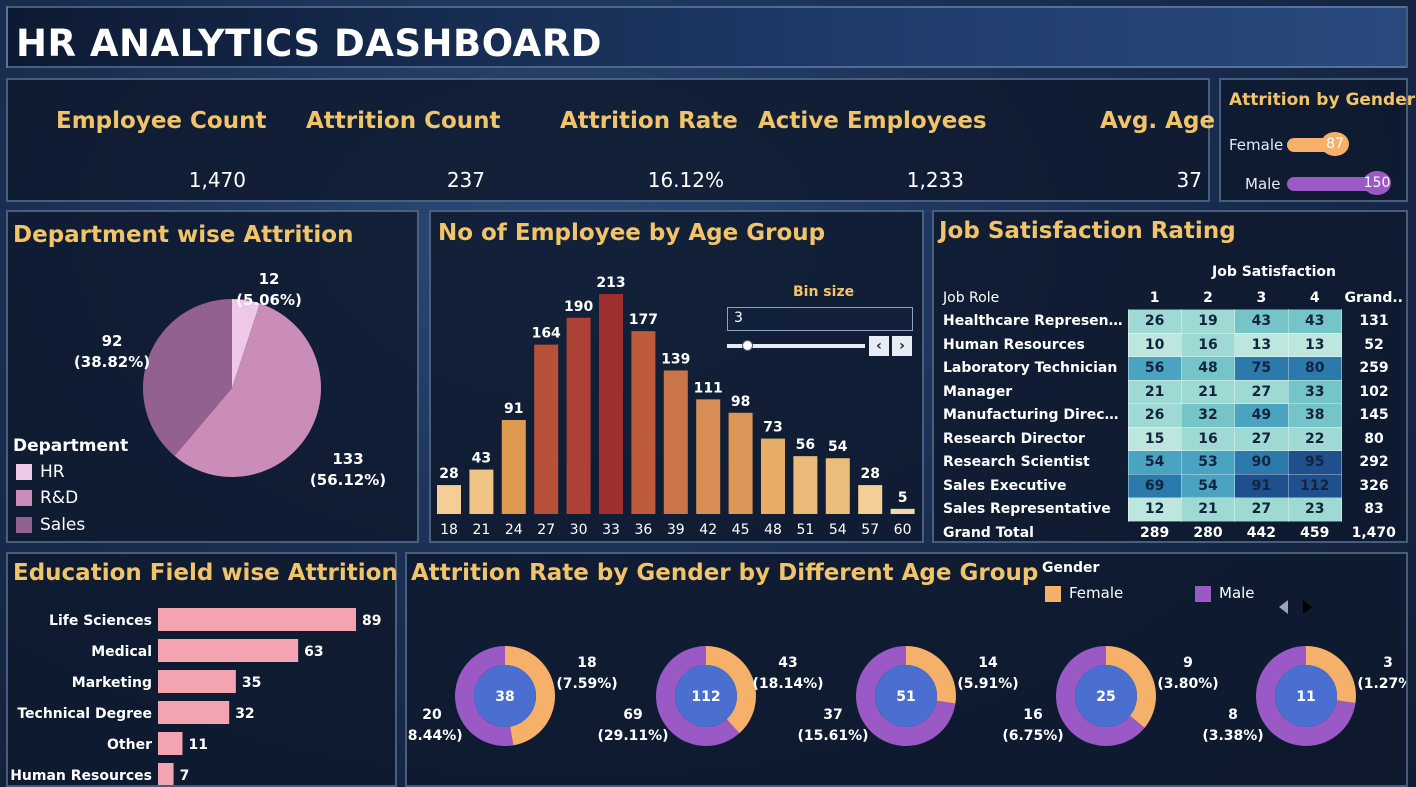 This screenshot has width=1416, height=787. What do you see at coordinates (121, 652) in the screenshot?
I see `education-category-label: Medical` at bounding box center [121, 652].